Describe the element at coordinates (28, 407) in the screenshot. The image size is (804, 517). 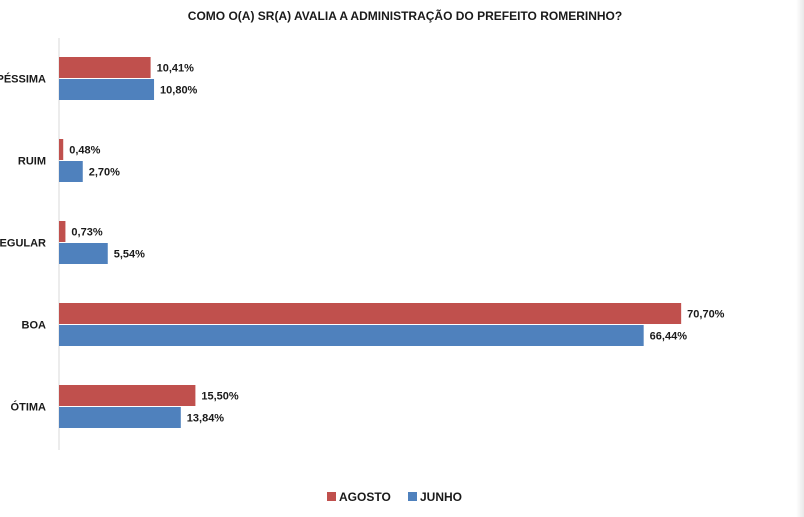
I see `category-label: ÓTIMA` at that location.